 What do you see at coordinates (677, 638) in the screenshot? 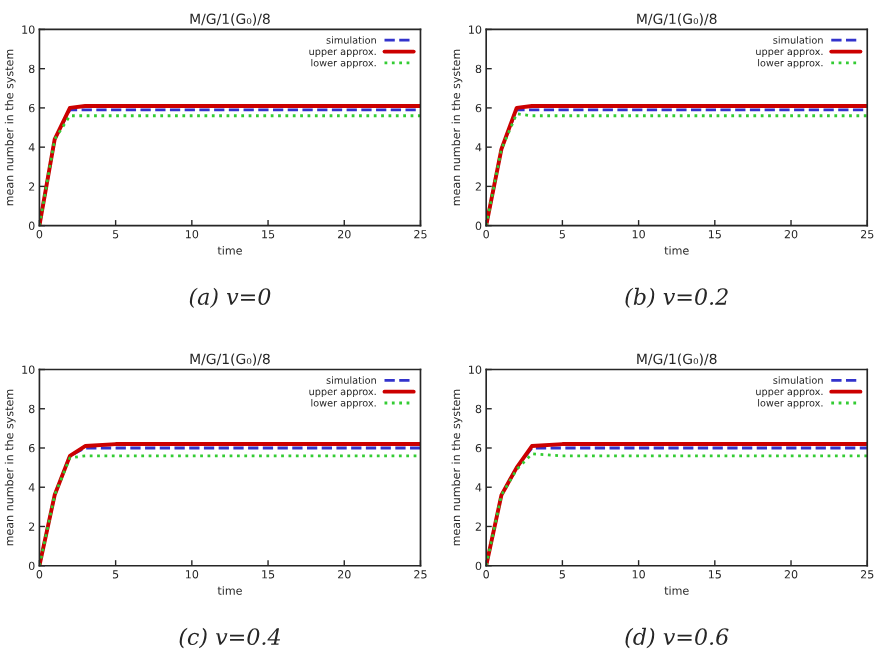
I see `text: (d) v=0.6` at bounding box center [677, 638].